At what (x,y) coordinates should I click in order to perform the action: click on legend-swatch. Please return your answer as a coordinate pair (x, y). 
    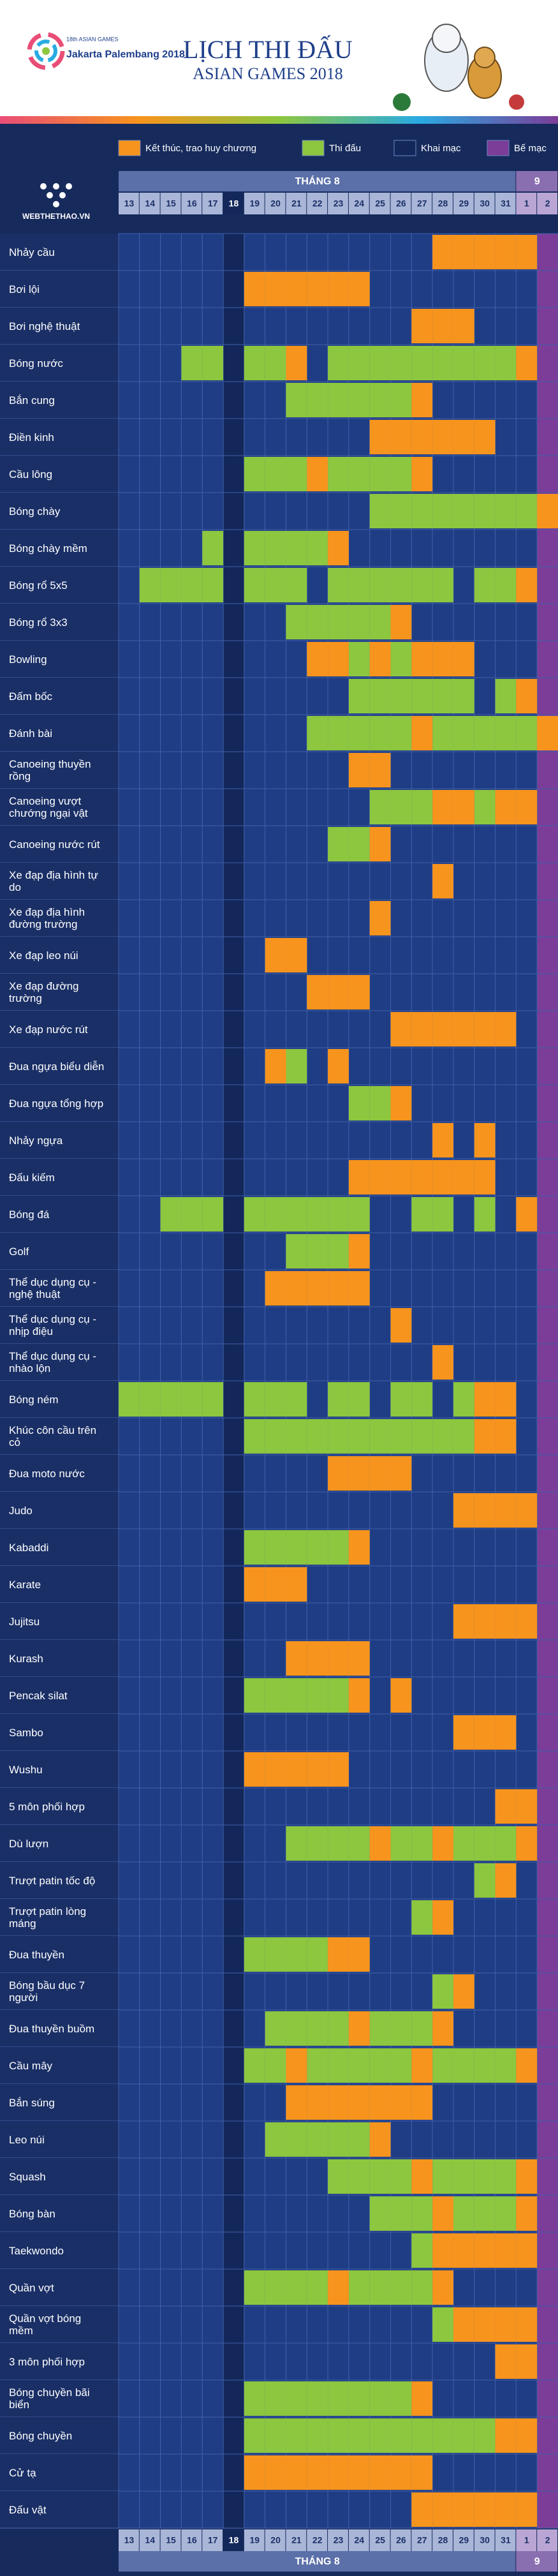
    Looking at the image, I should click on (498, 148).